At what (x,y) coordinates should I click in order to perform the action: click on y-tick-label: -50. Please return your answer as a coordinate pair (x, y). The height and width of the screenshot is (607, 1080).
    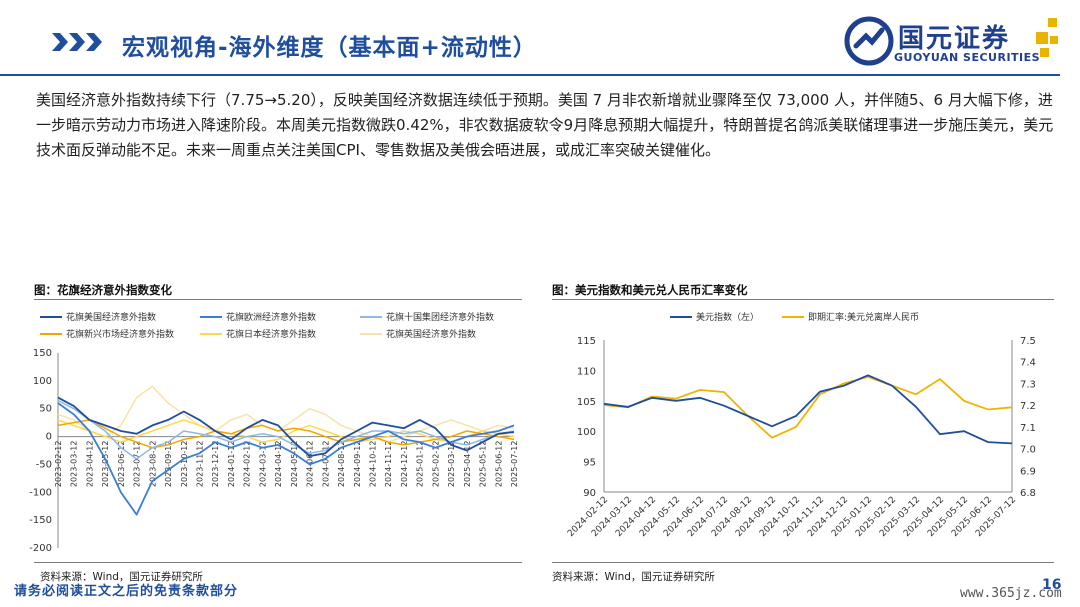
    Looking at the image, I should click on (44, 464).